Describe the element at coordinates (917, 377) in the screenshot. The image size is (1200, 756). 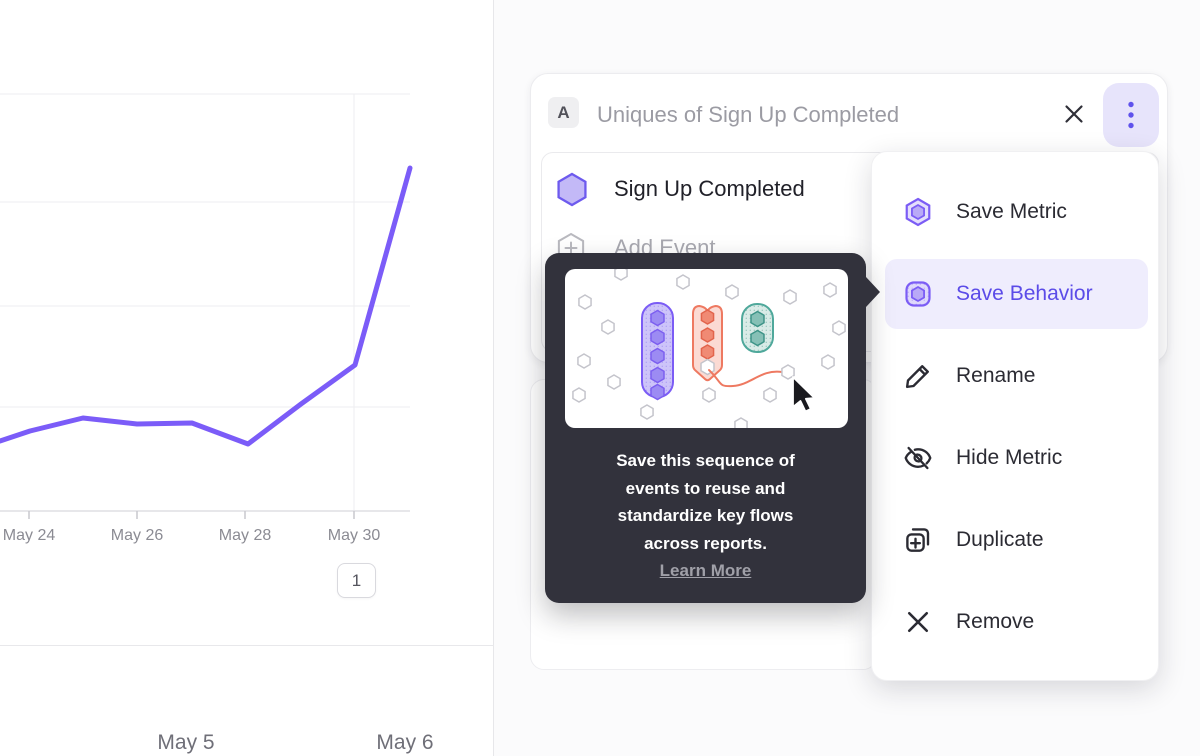
I see `pencil-icon` at that location.